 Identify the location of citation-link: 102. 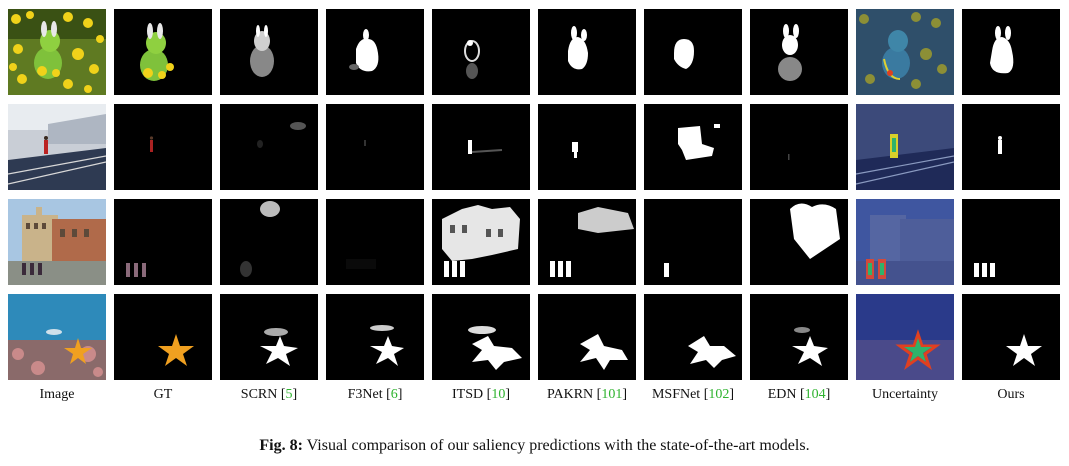
(719, 394).